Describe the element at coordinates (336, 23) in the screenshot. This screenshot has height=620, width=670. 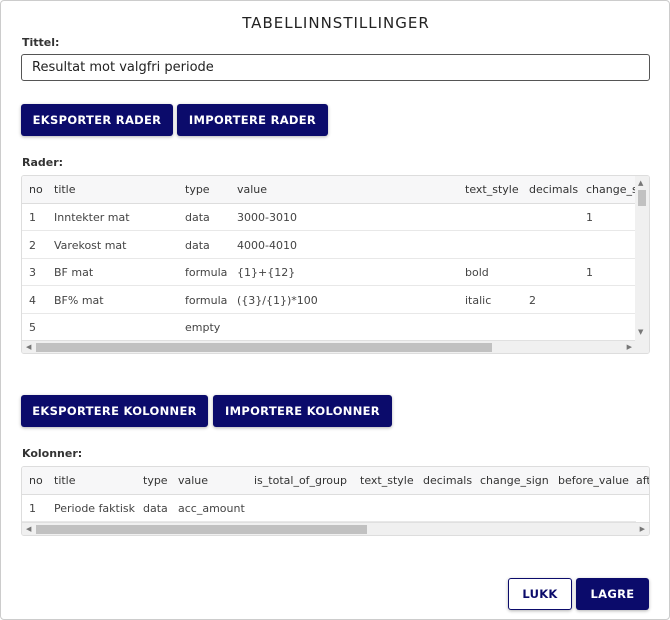
I see `dialog-title: TABELLINNSTILLINGER` at that location.